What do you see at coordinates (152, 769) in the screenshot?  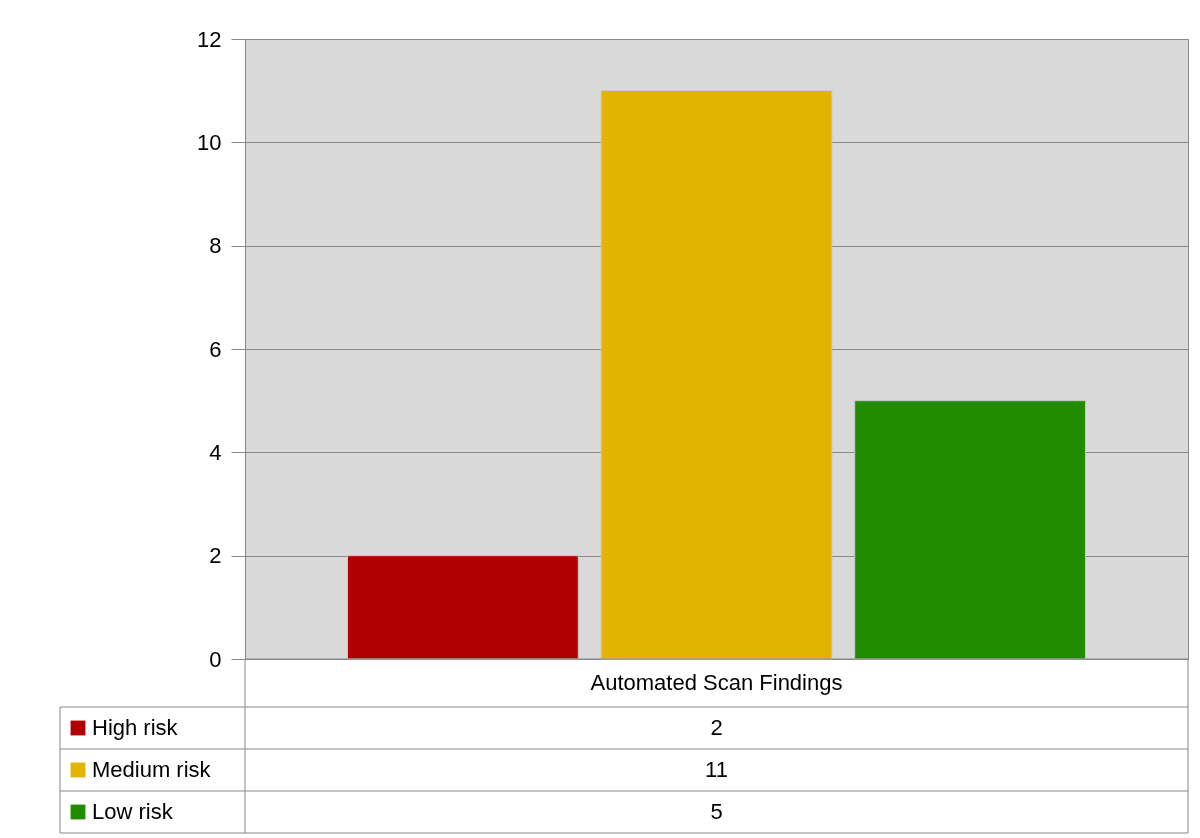 I see `legend-label: Medium risk` at bounding box center [152, 769].